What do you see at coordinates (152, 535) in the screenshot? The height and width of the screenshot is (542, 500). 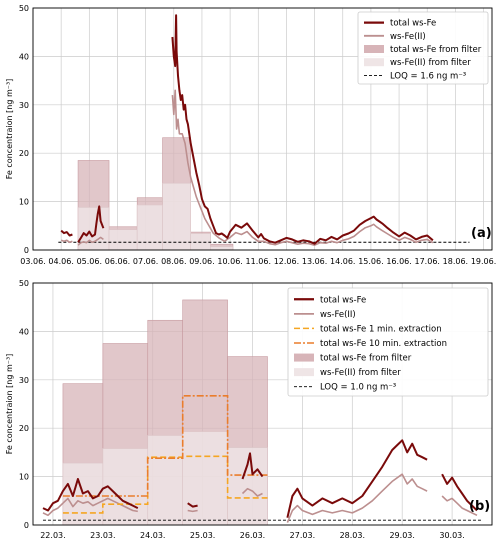 I see `x-tick-label: 24.03.` at bounding box center [152, 535].